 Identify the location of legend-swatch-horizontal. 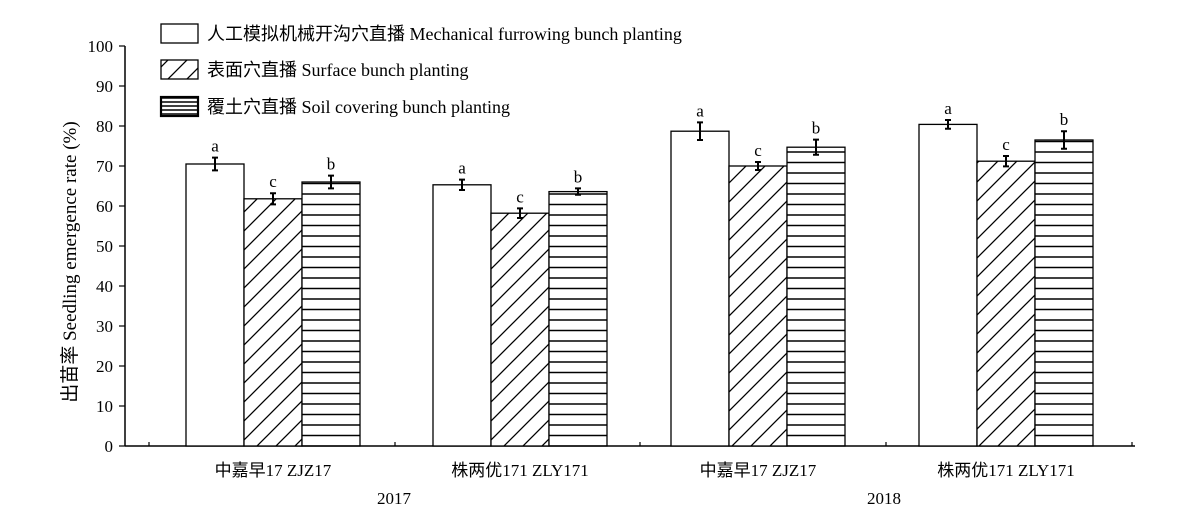
(179, 106).